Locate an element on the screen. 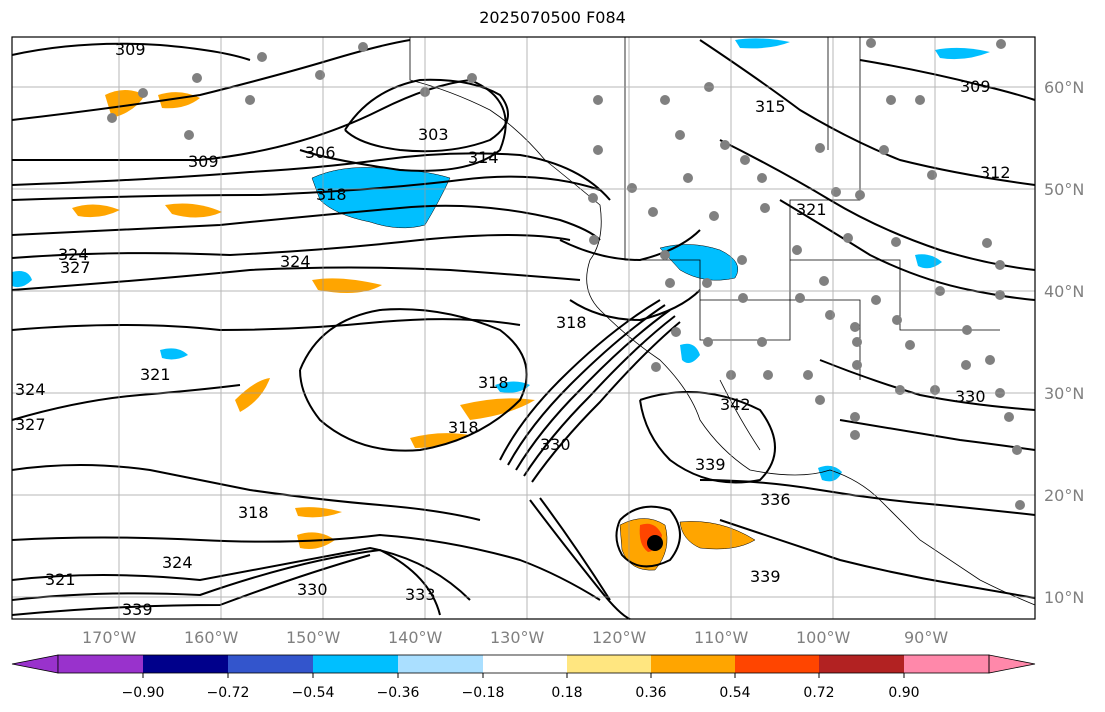 Image resolution: width=1105 pixels, height=712 pixels. contour-label: 336 is located at coordinates (775, 499).